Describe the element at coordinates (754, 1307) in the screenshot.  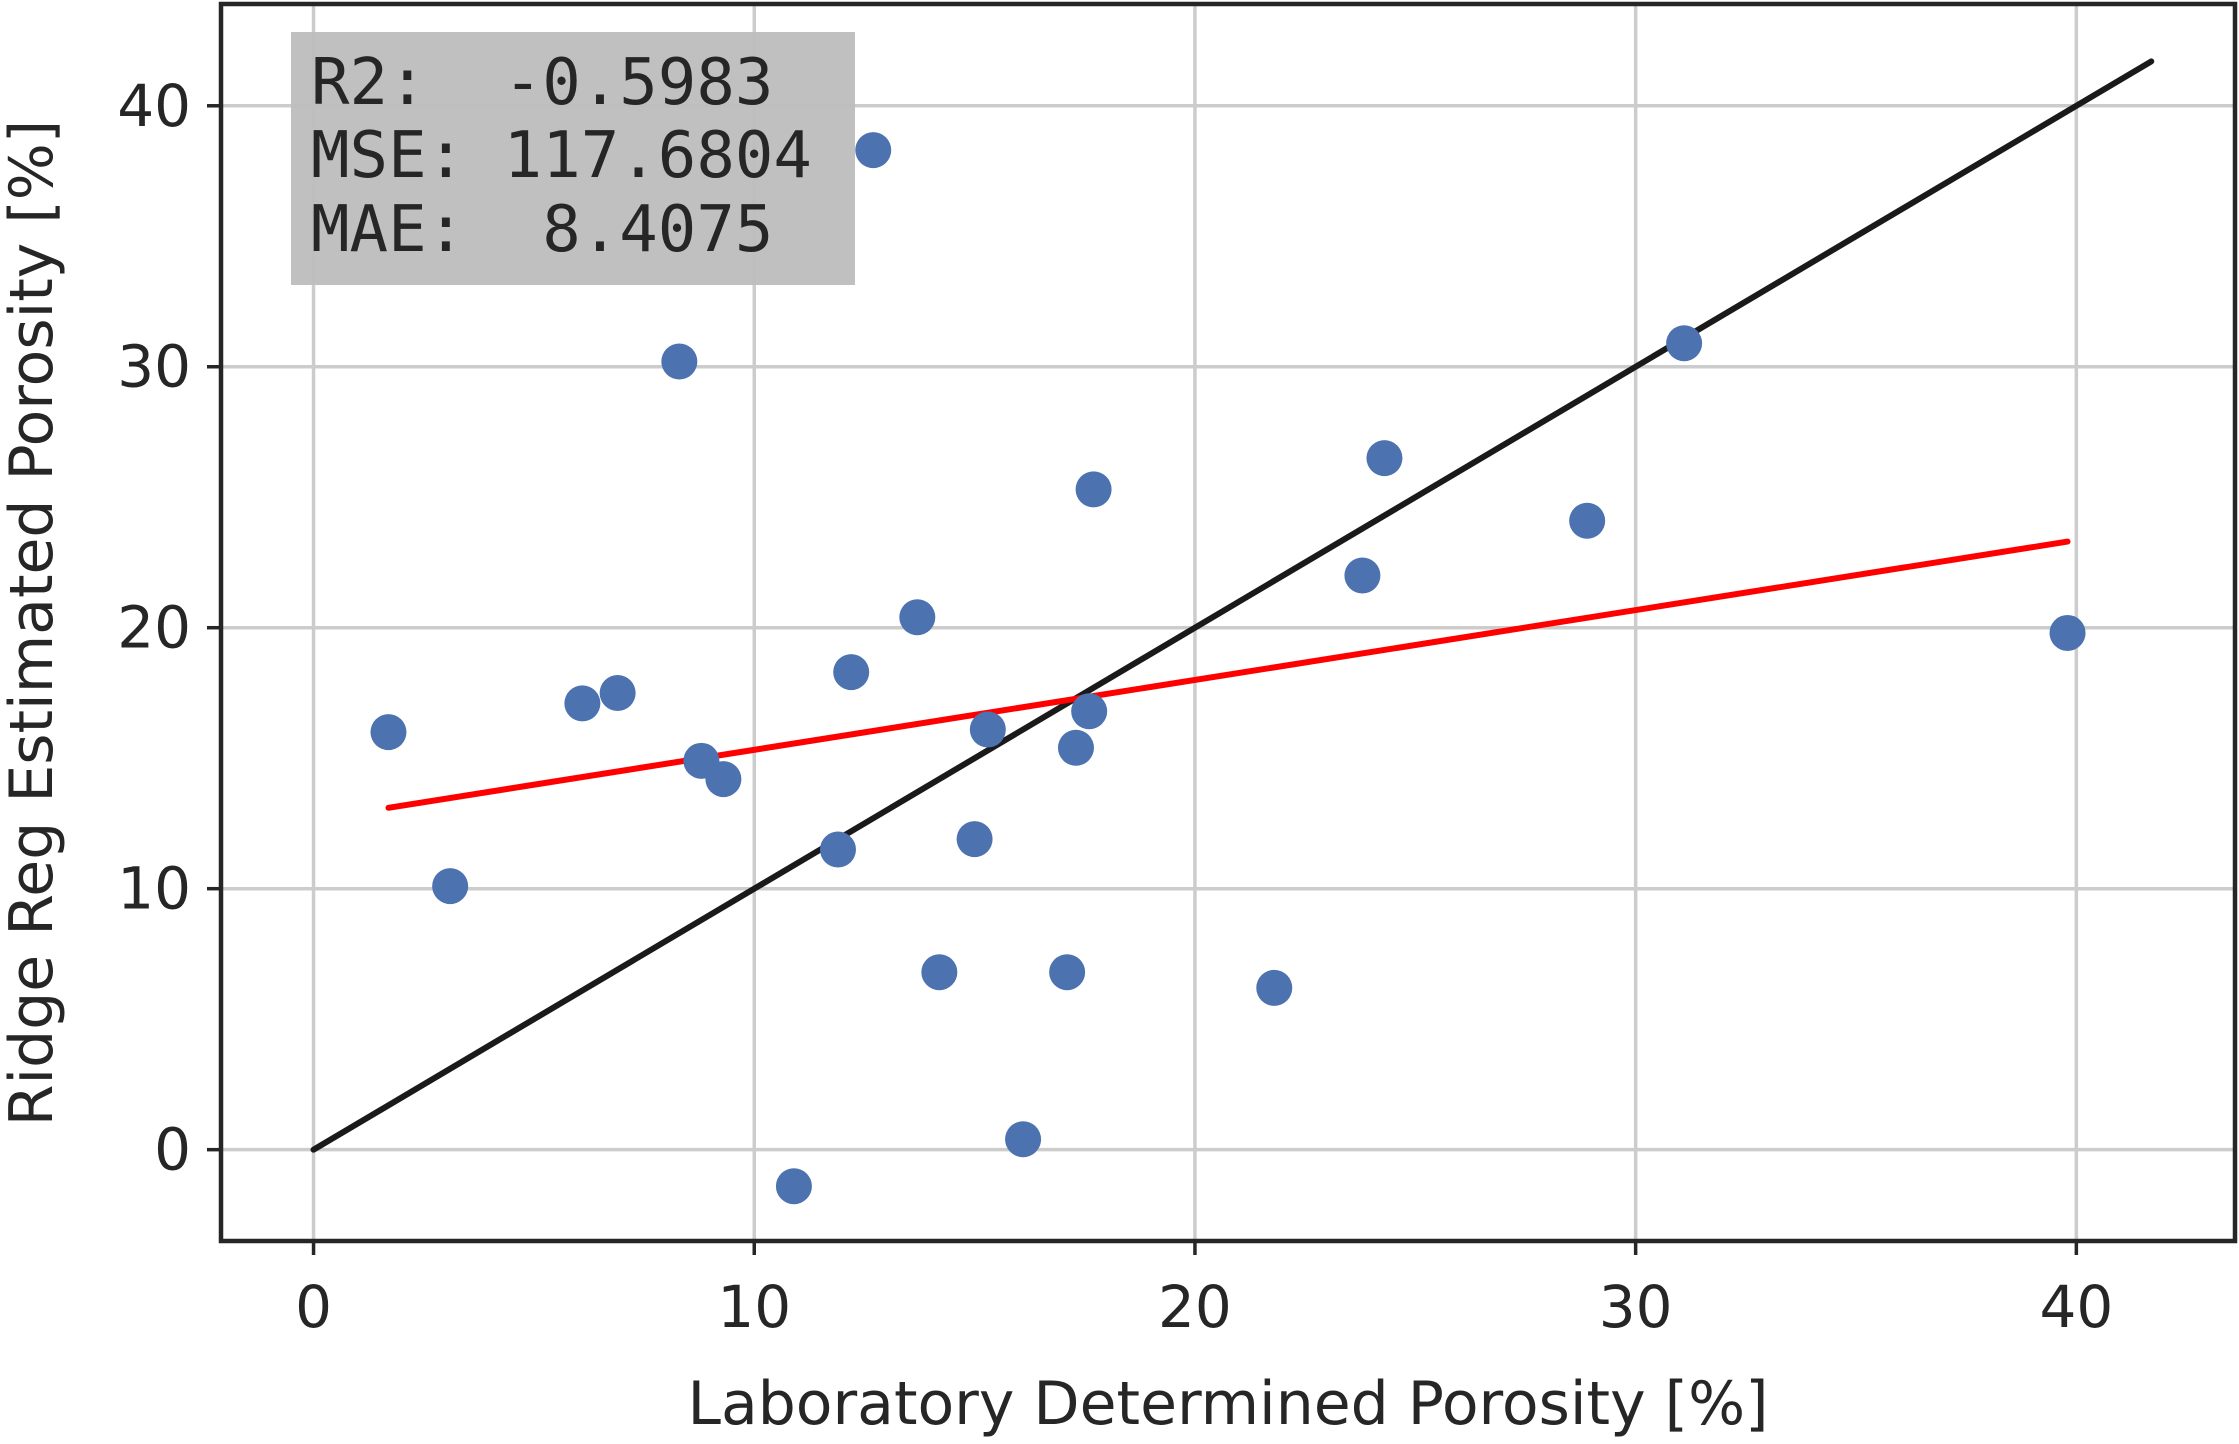
I see `x-tick-label: 10` at that location.